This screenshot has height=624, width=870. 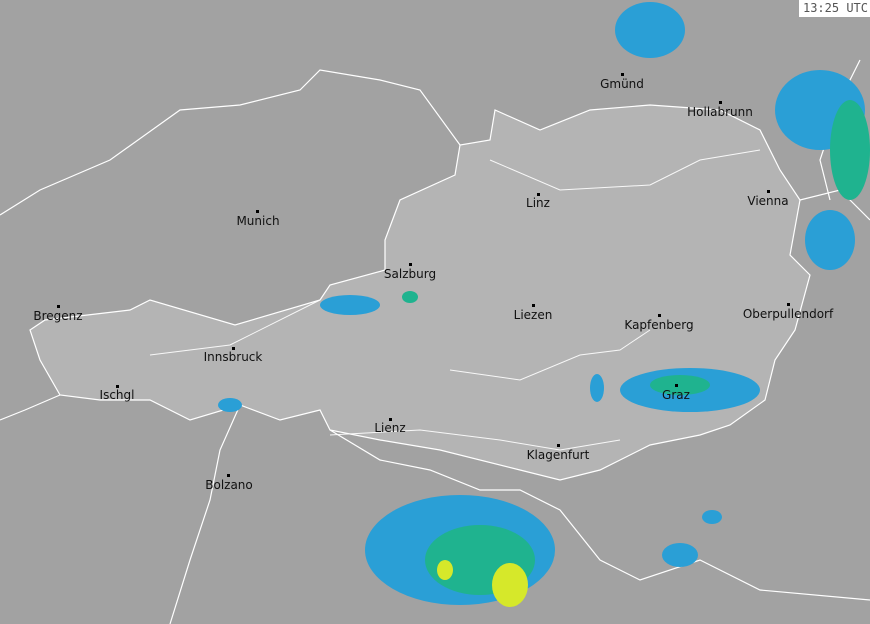 I want to click on city-label-graz: Graz, so click(x=676, y=395).